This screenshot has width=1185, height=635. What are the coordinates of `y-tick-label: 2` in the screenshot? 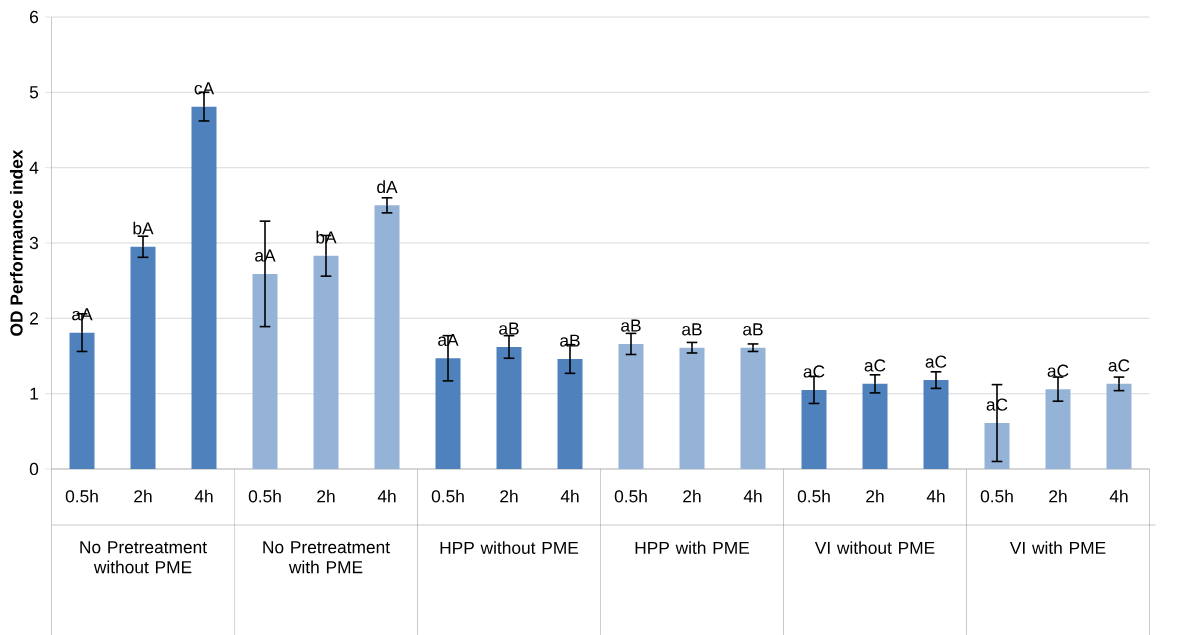 It's located at (34, 318).